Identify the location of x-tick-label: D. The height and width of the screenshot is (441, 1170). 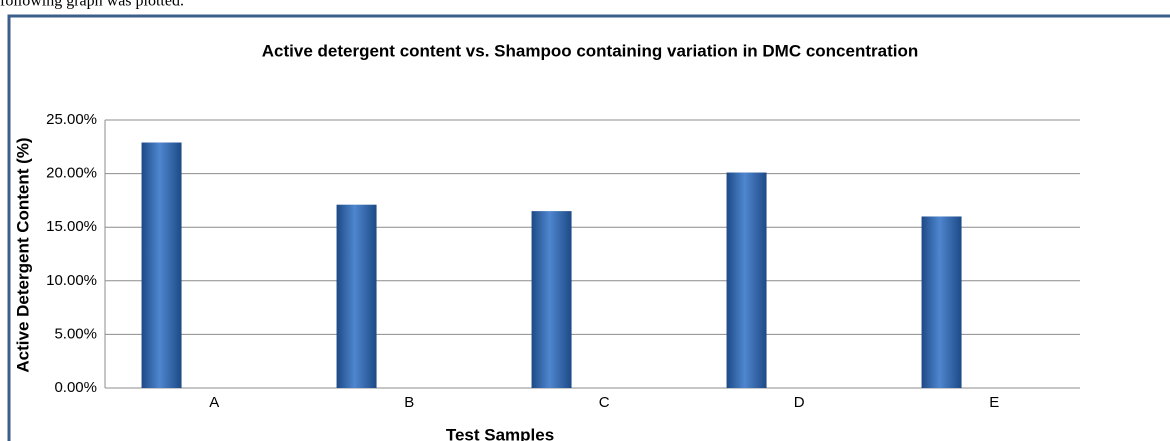
(799, 402).